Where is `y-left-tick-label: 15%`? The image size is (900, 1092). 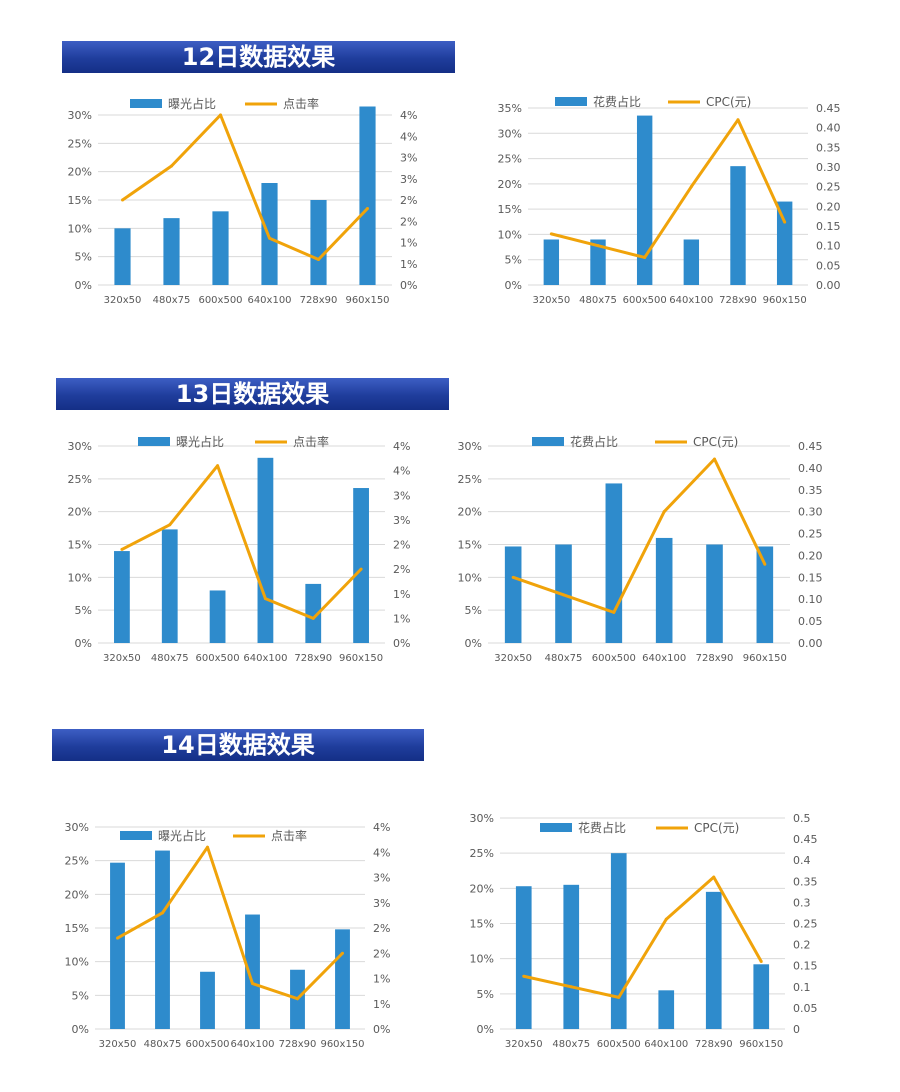
y-left-tick-label: 15% is located at coordinates (77, 928).